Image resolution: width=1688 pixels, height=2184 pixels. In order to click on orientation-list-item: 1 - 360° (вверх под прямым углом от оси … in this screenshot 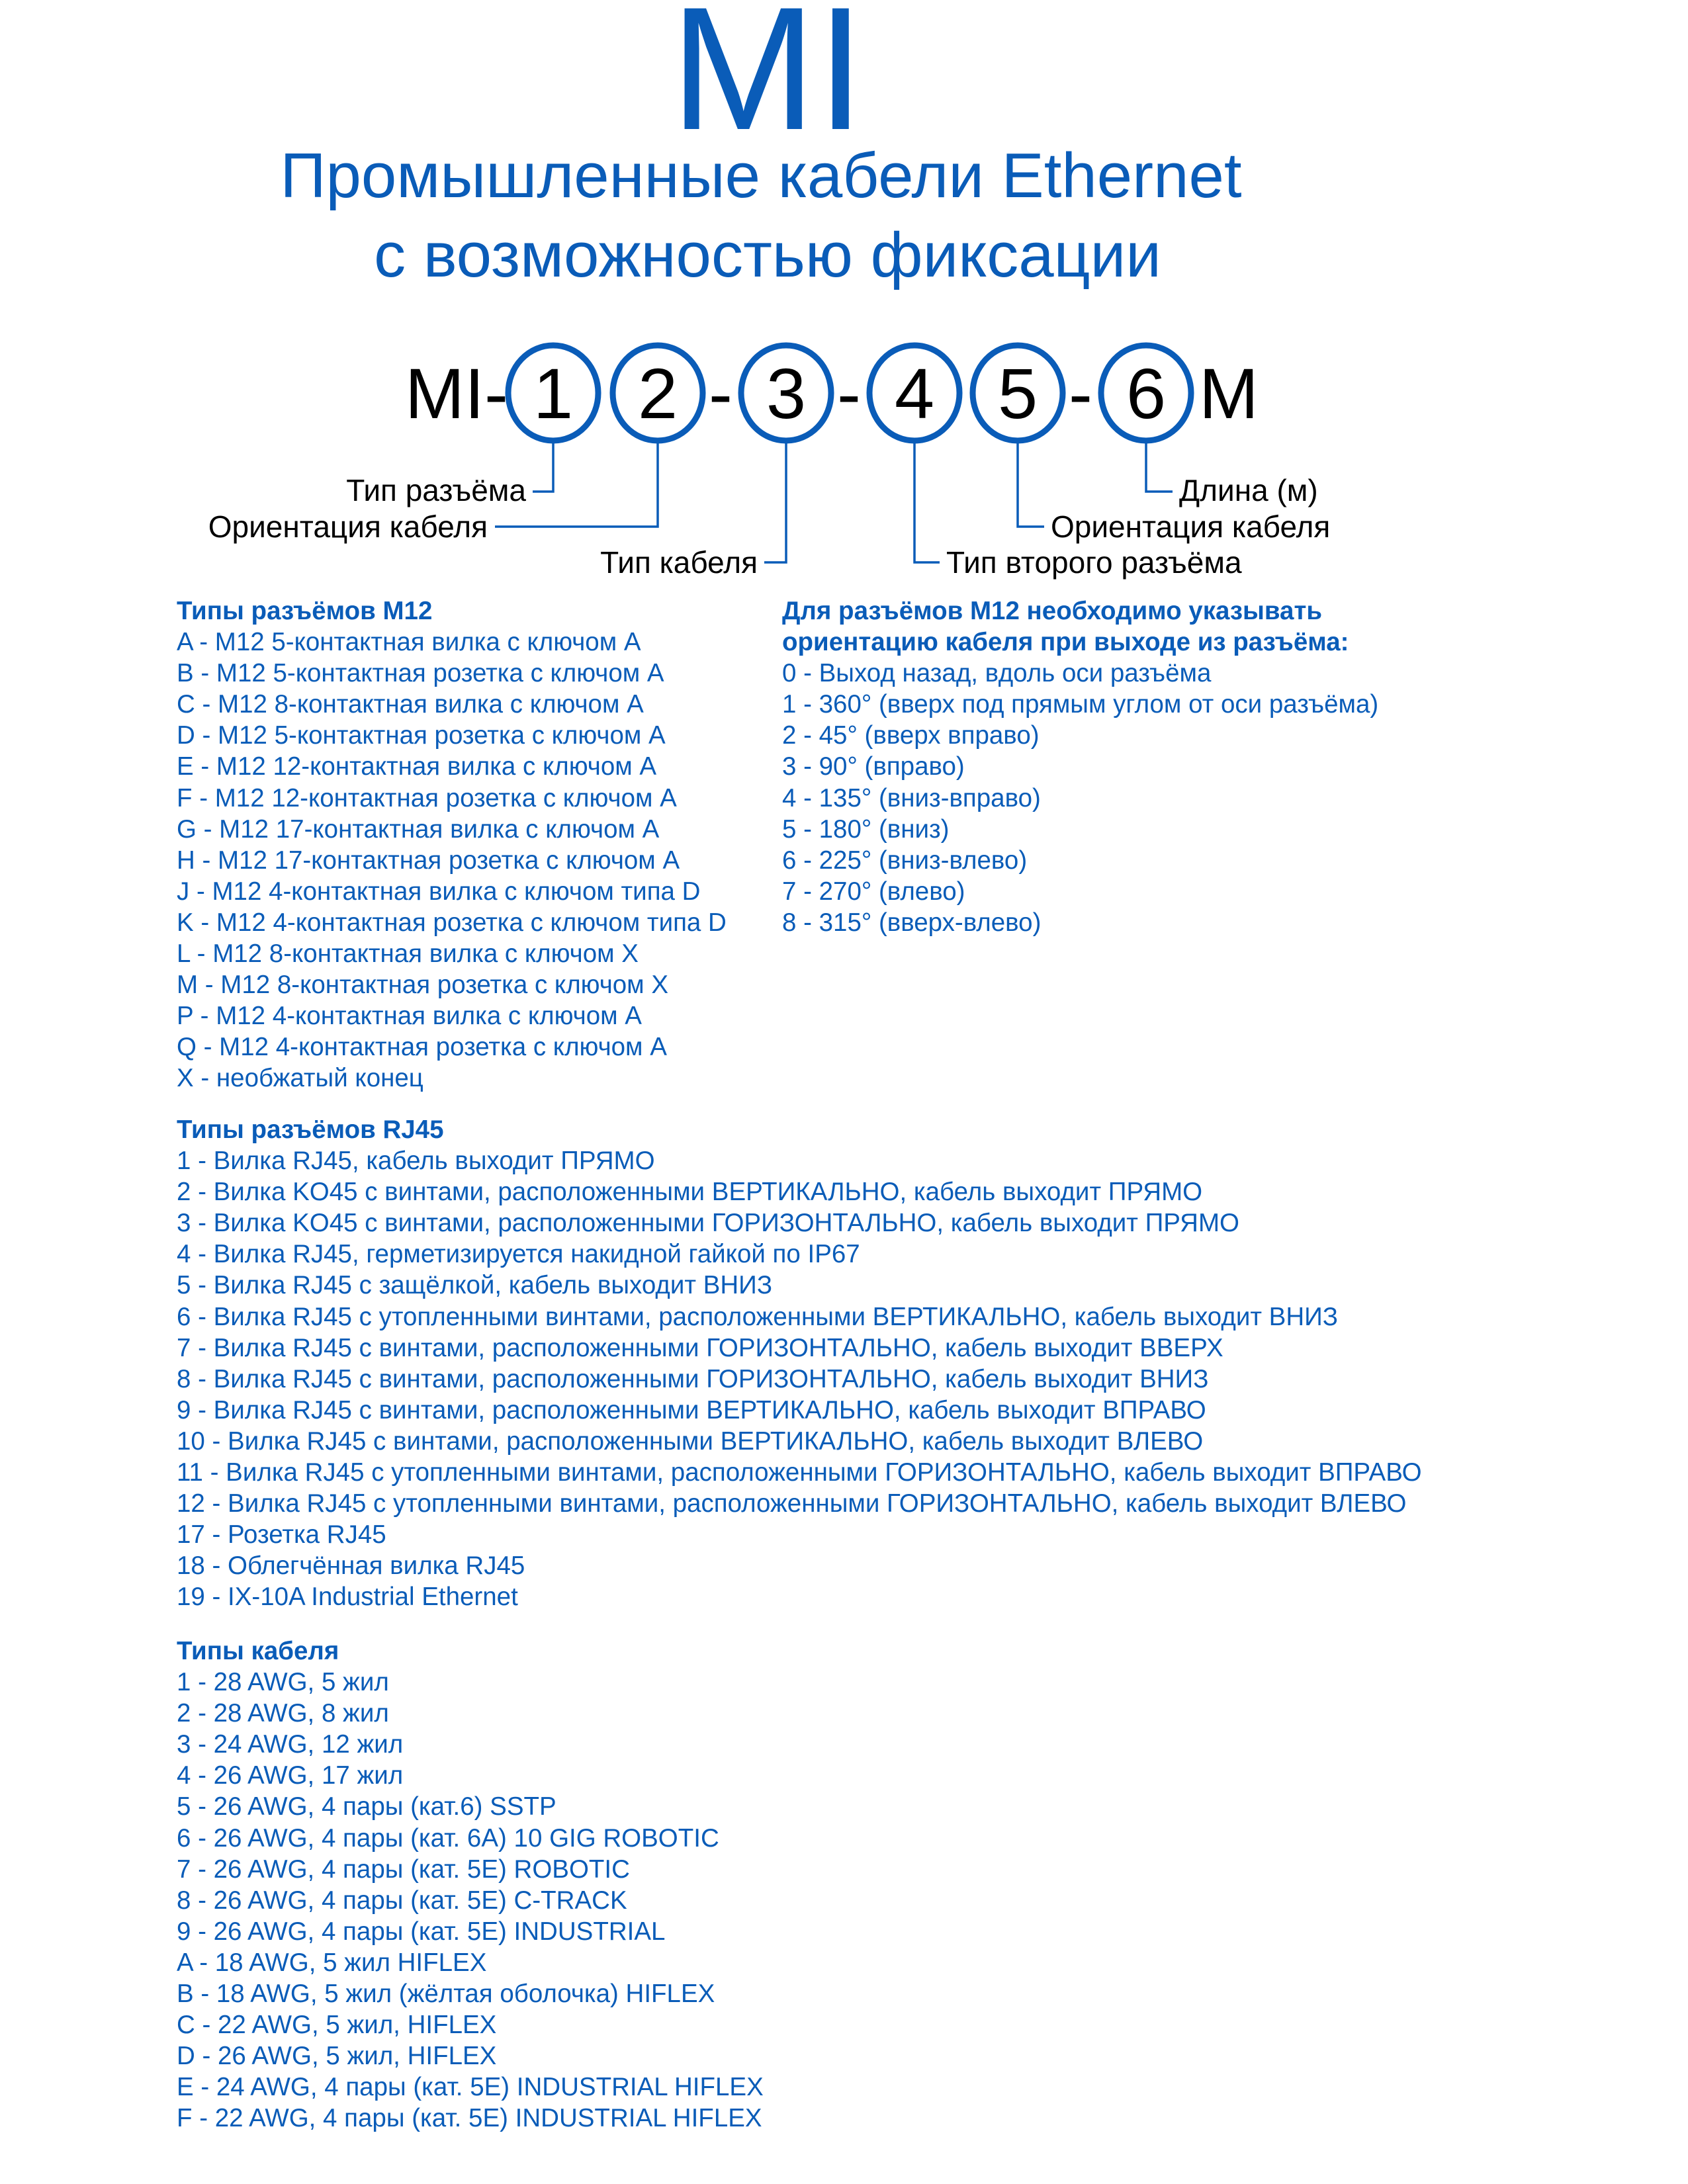, I will do `click(1080, 704)`.